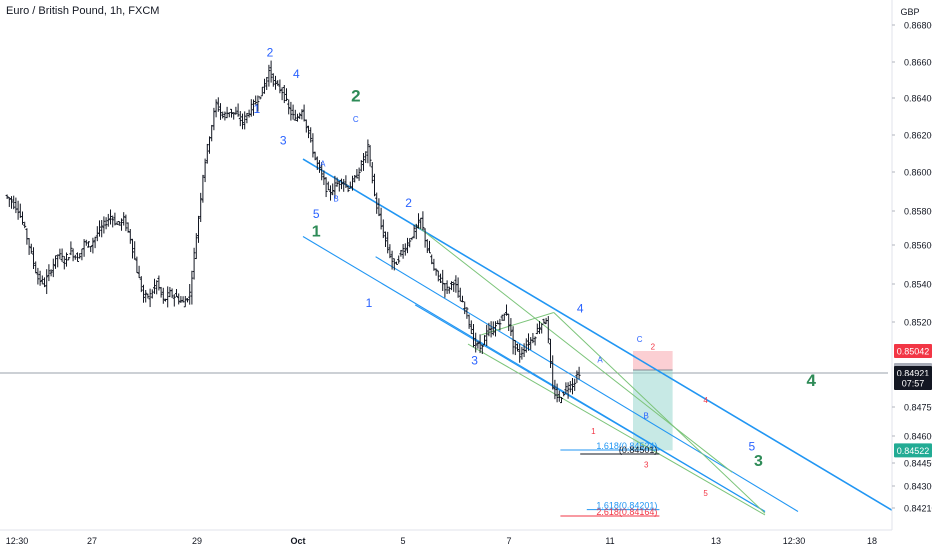 The image size is (932, 550). I want to click on currency-label: GBP, so click(909, 12).